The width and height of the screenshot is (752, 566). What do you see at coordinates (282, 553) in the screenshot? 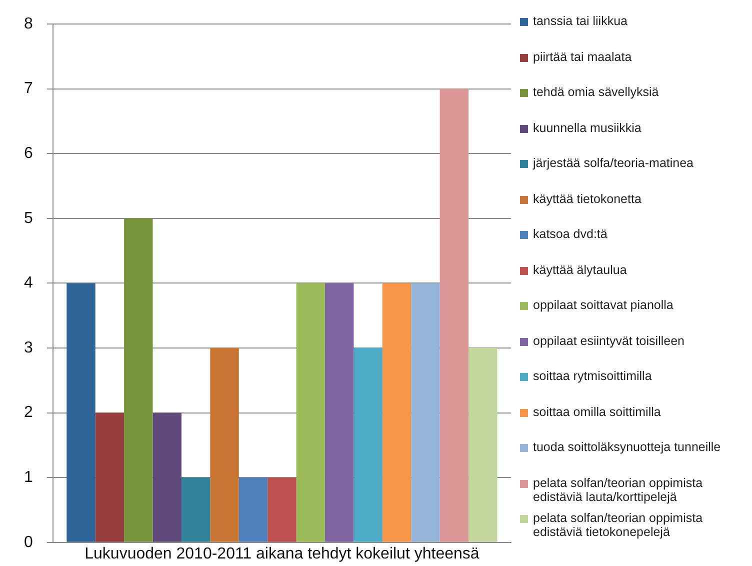
I see `x-tick-label: Lukuvuoden 2010-2011 aikana tehdyt kokeilut yhteensä` at bounding box center [282, 553].